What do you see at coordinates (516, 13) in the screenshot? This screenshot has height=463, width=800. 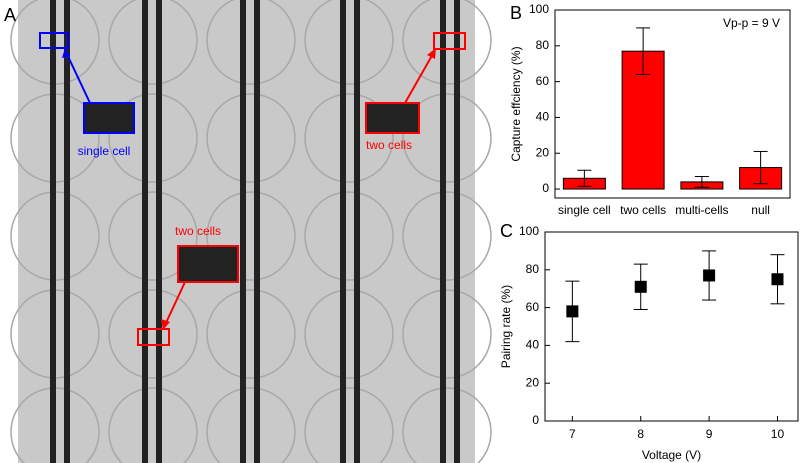 I see `panel-label: B` at bounding box center [516, 13].